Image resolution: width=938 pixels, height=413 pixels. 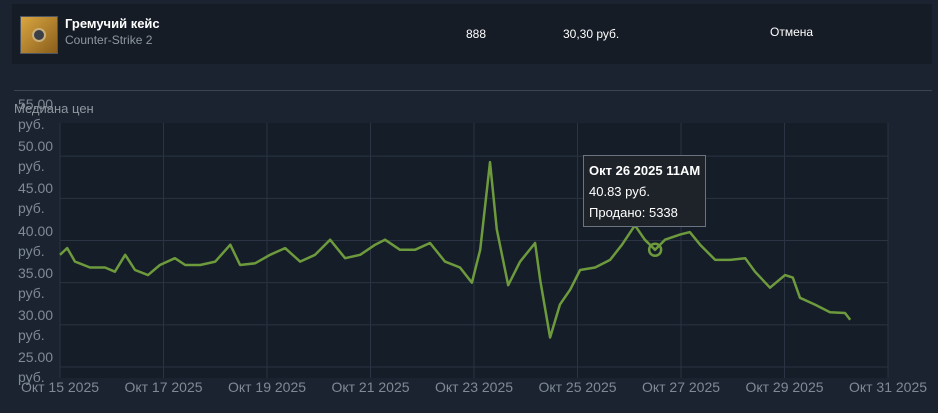 I want to click on x-tick-label: Окт 25 2025, so click(x=577, y=387).